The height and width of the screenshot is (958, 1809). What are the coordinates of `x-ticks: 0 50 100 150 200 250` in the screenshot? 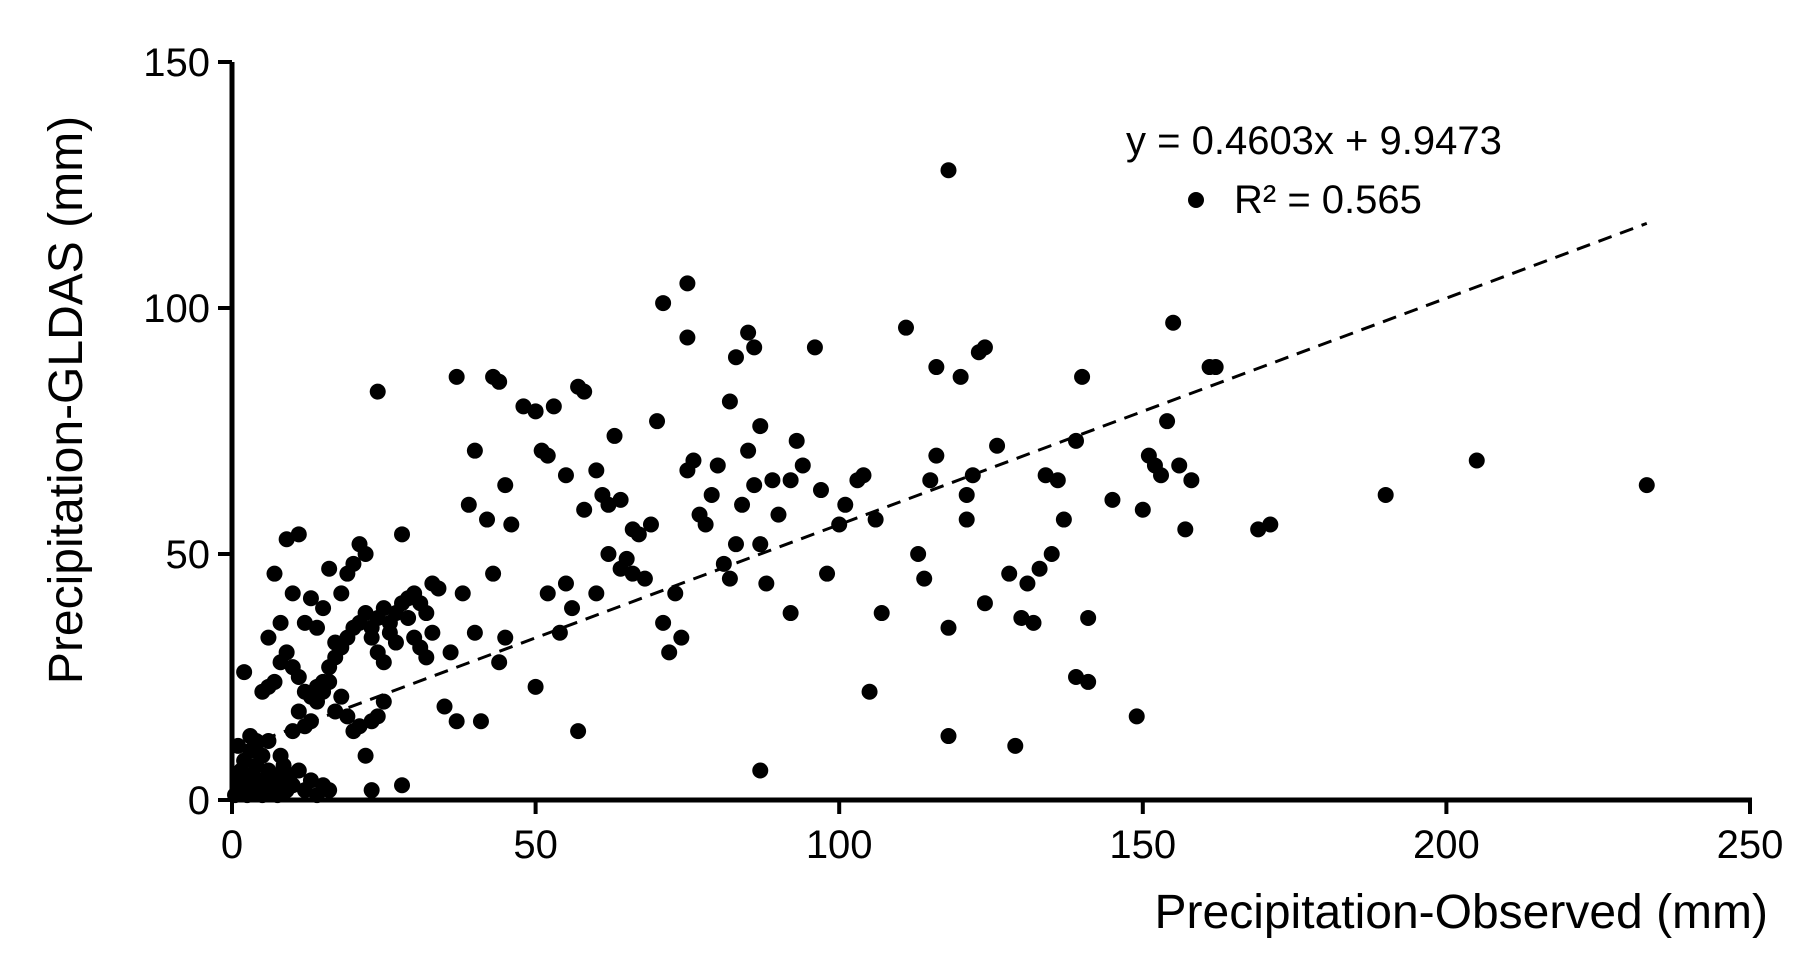 It's located at (1002, 833).